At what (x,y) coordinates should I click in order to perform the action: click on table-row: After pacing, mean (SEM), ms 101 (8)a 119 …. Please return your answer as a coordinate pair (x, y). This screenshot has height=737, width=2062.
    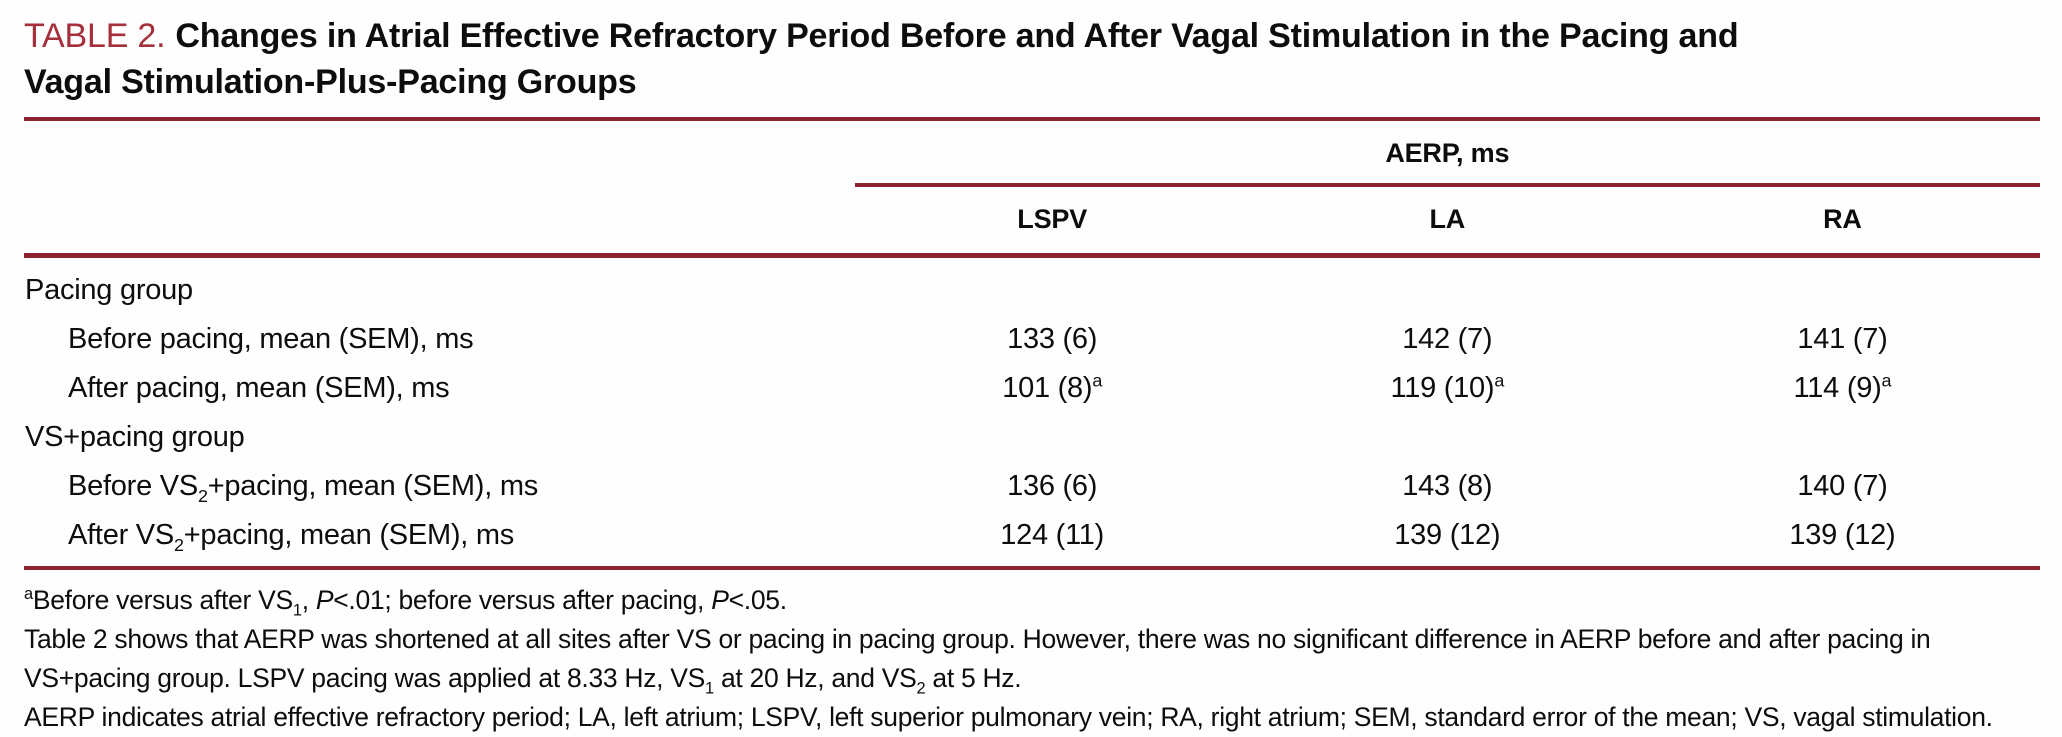
    Looking at the image, I should click on (1032, 388).